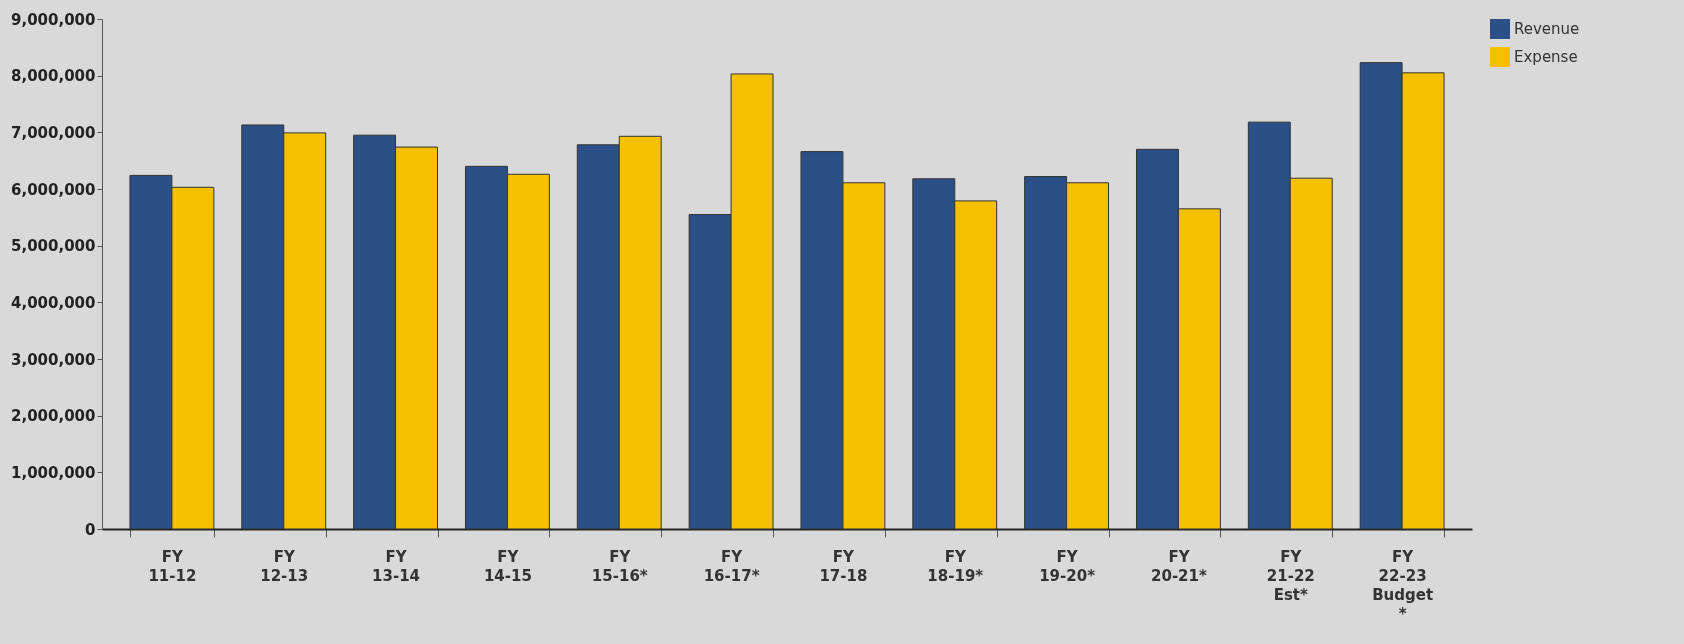 The width and height of the screenshot is (1684, 644). What do you see at coordinates (53, 132) in the screenshot?
I see `y-tick-label: 7,000,000` at bounding box center [53, 132].